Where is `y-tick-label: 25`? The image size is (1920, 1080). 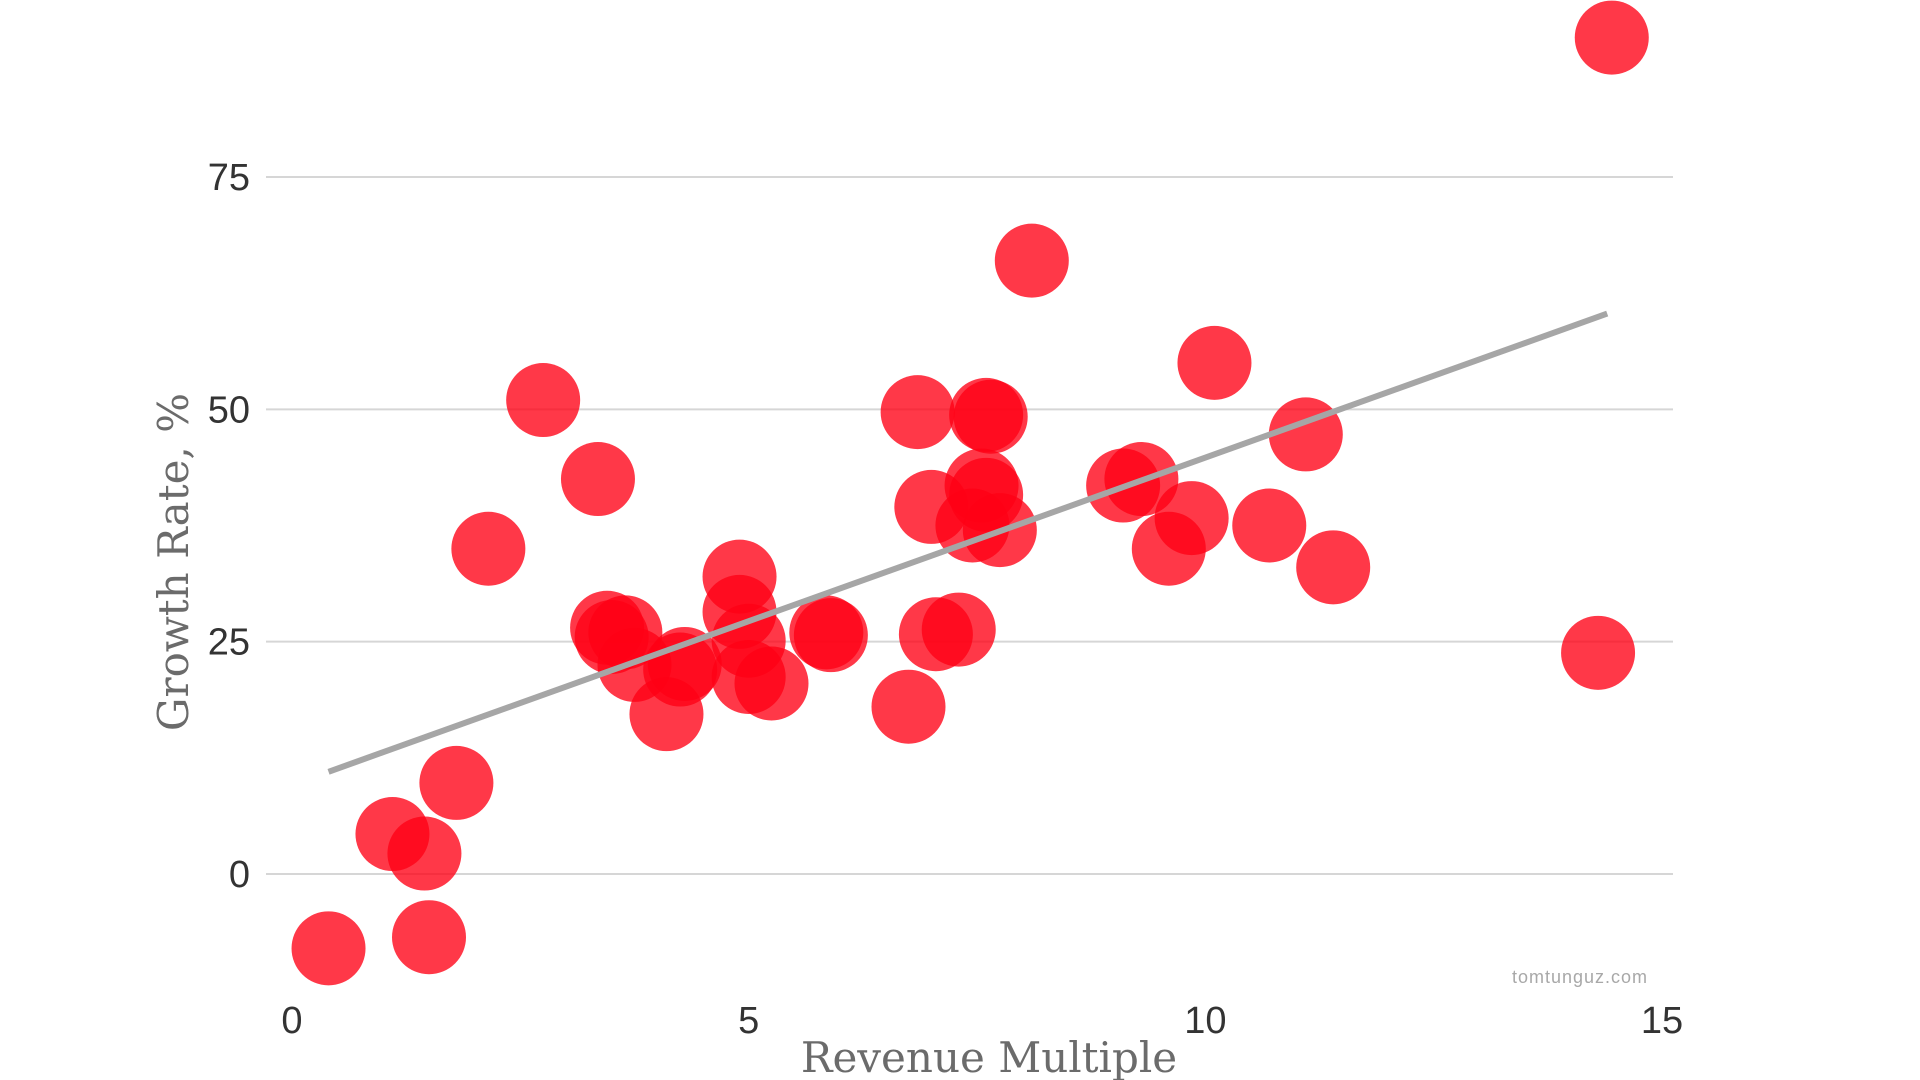
y-tick-label: 25 is located at coordinates (229, 643).